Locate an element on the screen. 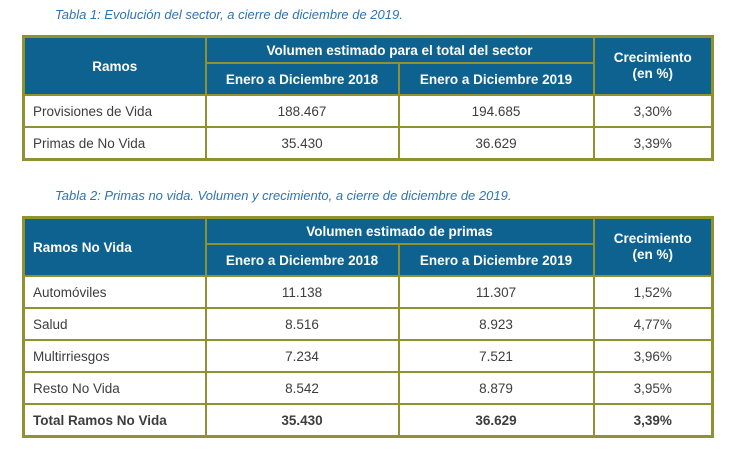 The height and width of the screenshot is (454, 738). value-2019-cell: 8.923 is located at coordinates (496, 324).